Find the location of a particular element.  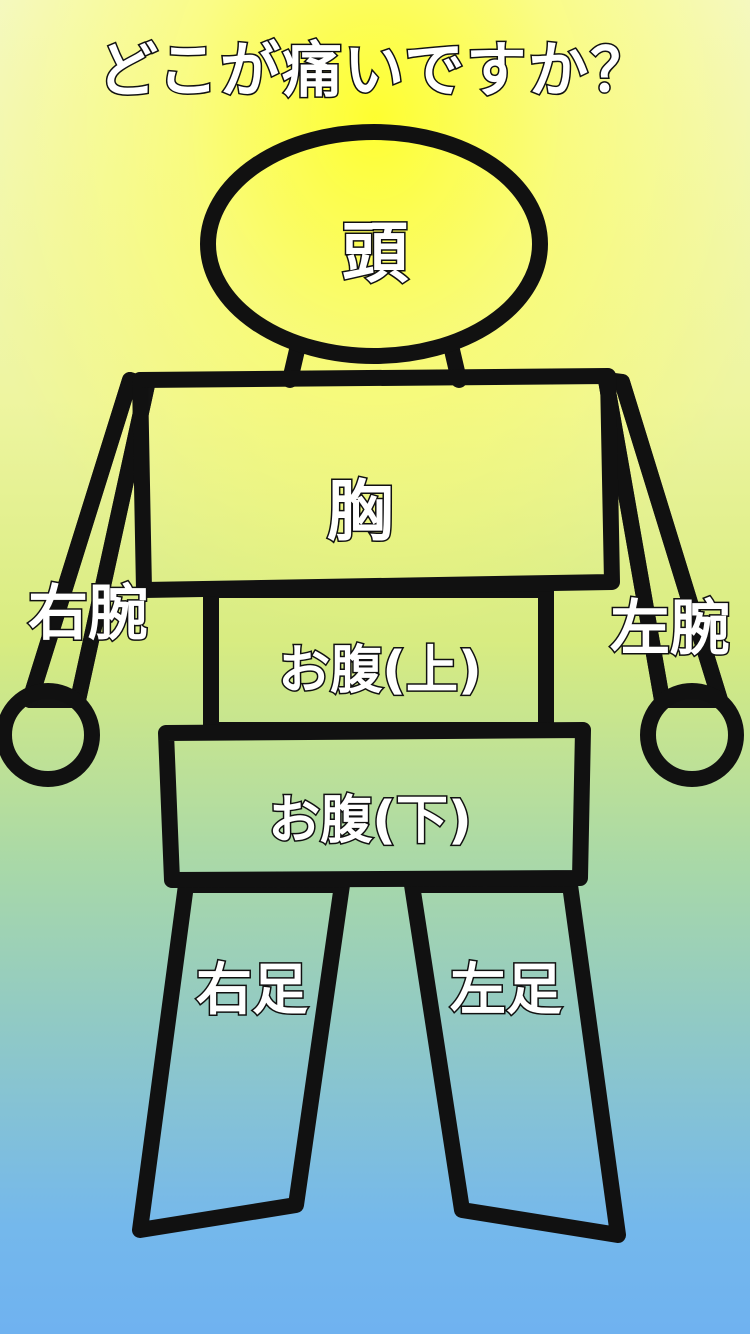

page-title: どこが痛いですか？ is located at coordinates (374, 71).